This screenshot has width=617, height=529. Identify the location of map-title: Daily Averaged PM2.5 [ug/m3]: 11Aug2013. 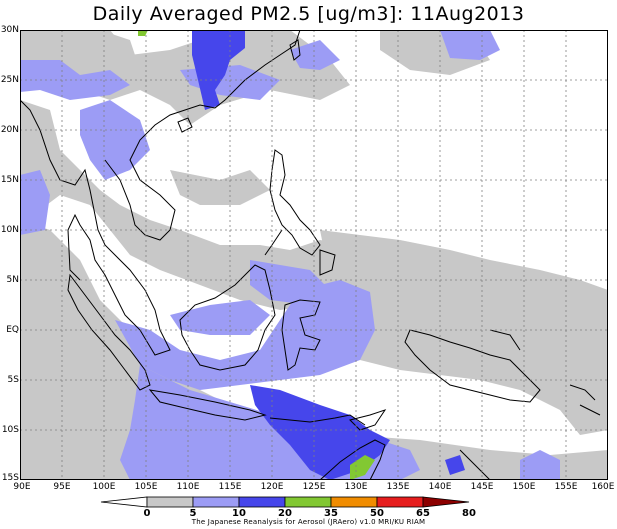
(308, 14).